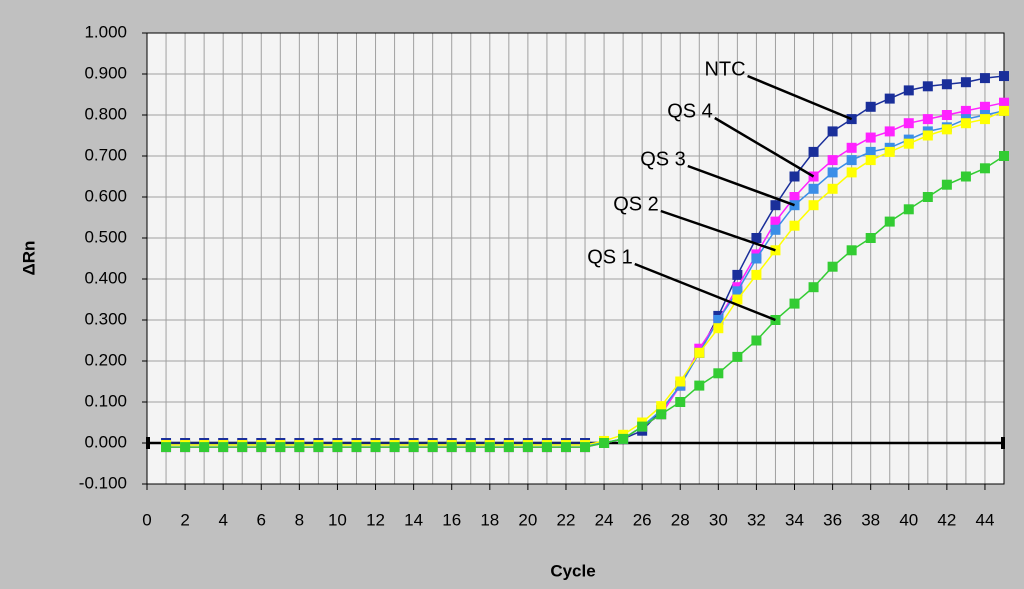  Describe the element at coordinates (604, 519) in the screenshot. I see `x-tick-label: 24` at that location.